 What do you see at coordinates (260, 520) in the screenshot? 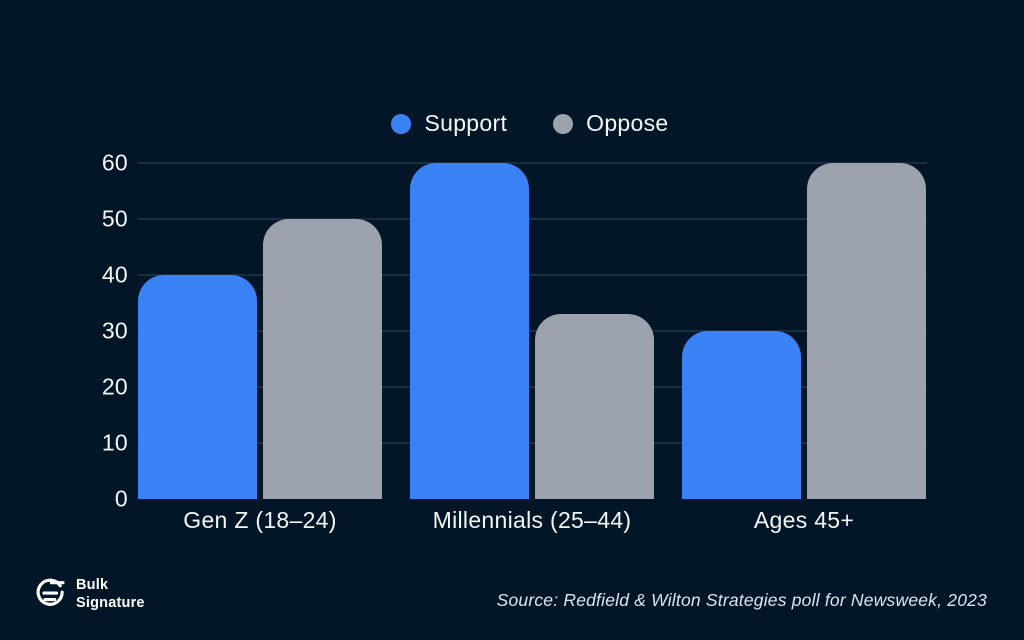
I see `x-category-label-0: Gen Z (18–24)` at bounding box center [260, 520].